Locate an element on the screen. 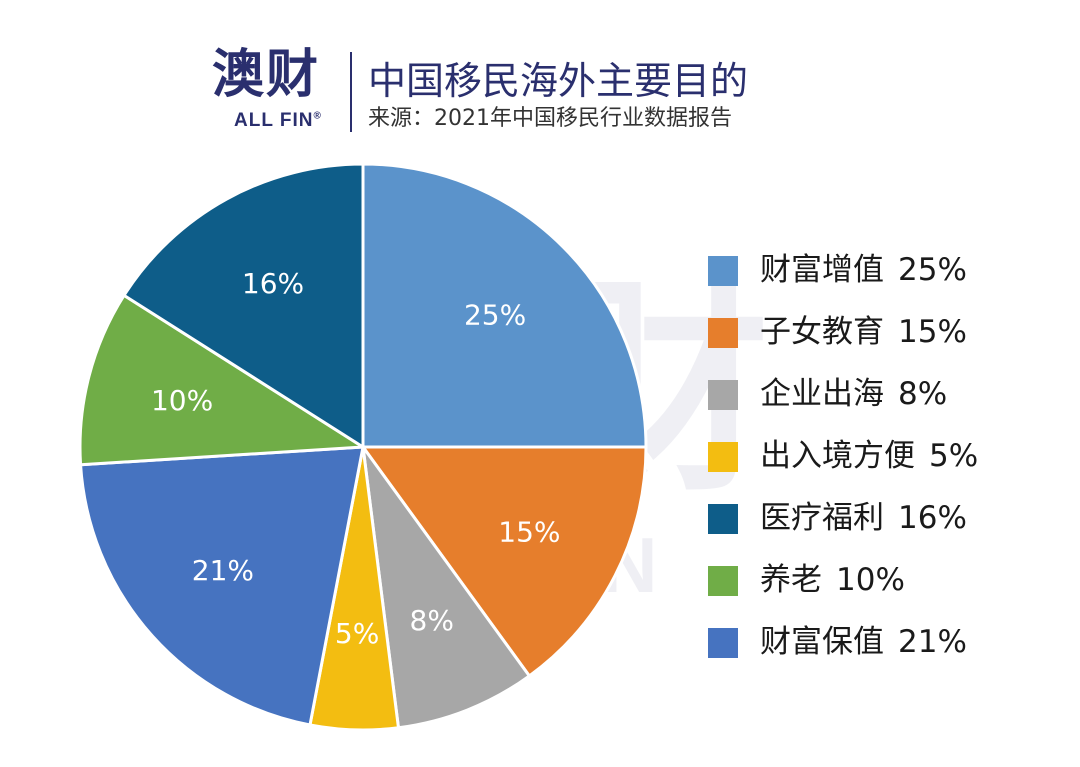 Image resolution: width=1080 pixels, height=767 pixels. legend-label: 养老 10% is located at coordinates (832, 580).